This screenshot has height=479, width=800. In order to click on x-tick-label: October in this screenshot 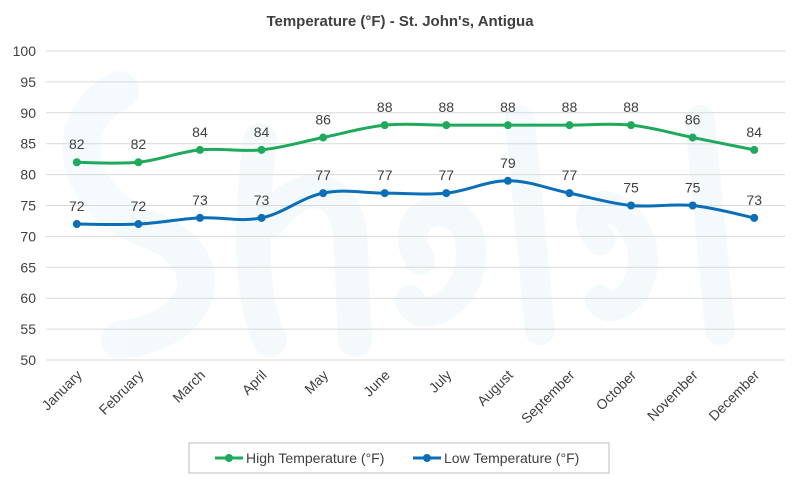, I will do `click(616, 390)`.